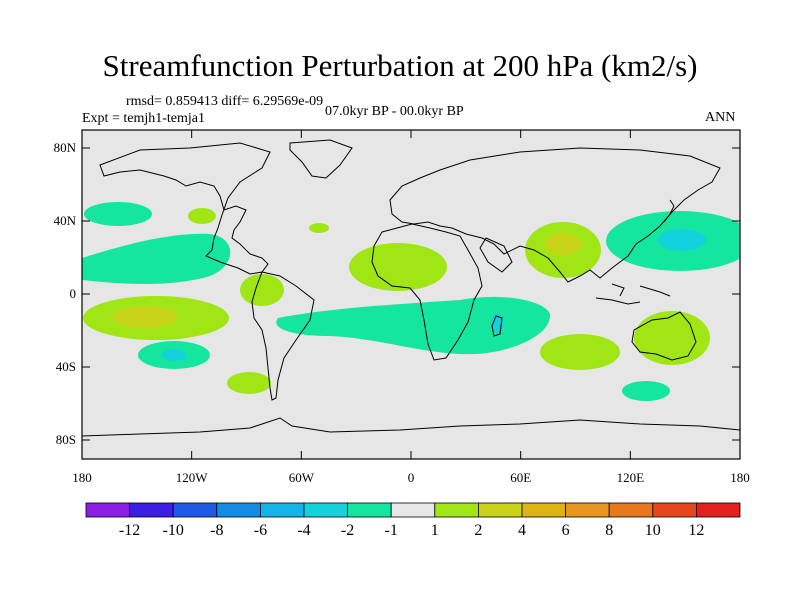  I want to click on y-tick-label: 0, so click(73, 293).